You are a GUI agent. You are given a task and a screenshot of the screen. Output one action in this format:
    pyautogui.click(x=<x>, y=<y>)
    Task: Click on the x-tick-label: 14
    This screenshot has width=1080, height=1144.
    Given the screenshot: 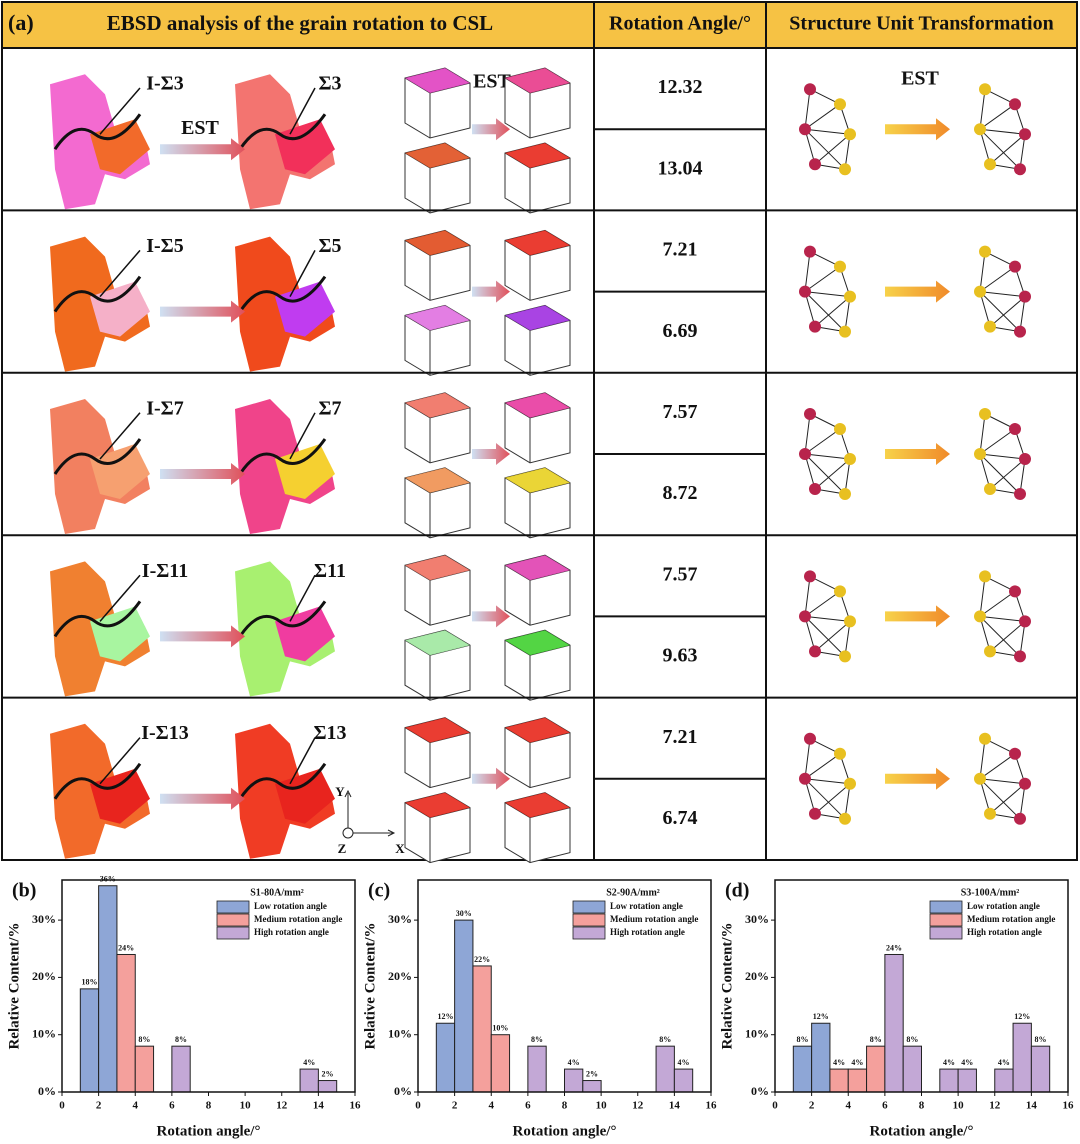 What is the action you would take?
    pyautogui.click(x=1032, y=1106)
    